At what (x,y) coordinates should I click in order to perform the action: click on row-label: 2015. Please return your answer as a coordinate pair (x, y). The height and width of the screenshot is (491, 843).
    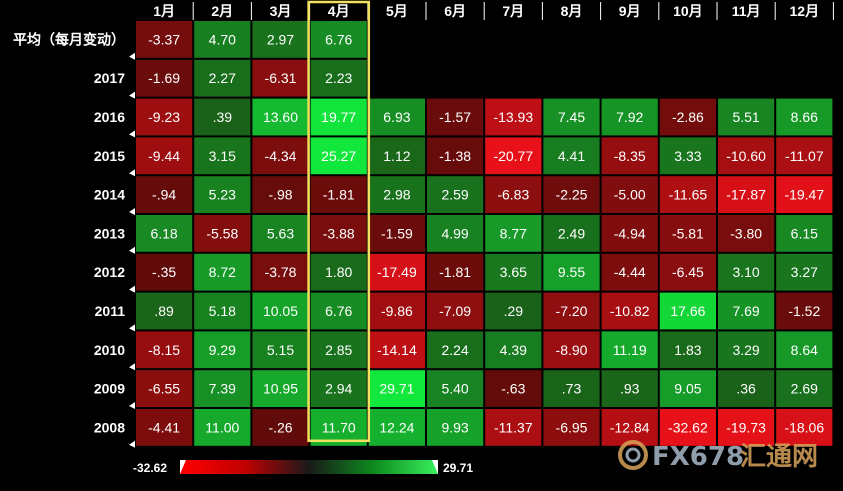
    Looking at the image, I should click on (109, 156).